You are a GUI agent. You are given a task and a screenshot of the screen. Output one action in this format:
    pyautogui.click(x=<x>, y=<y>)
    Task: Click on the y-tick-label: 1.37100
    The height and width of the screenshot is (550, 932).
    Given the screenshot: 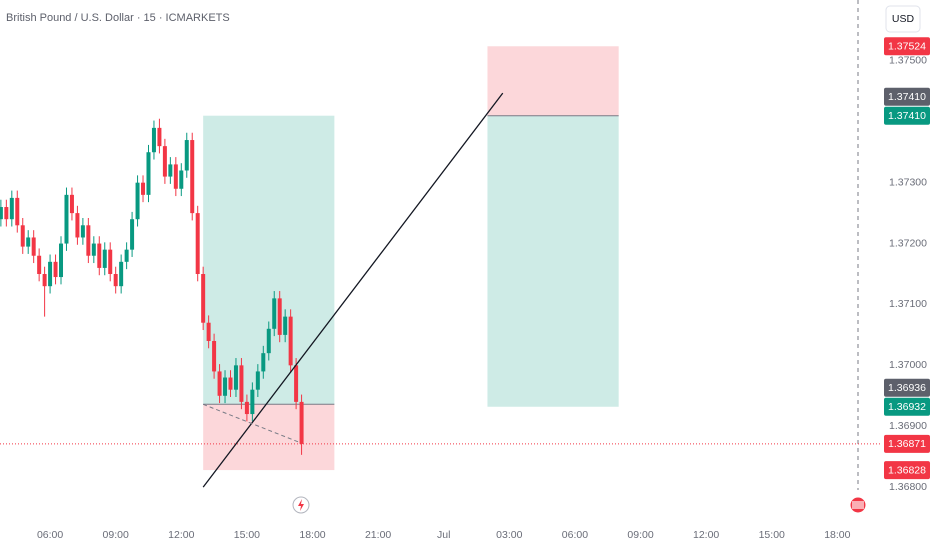 What is the action you would take?
    pyautogui.click(x=908, y=304)
    